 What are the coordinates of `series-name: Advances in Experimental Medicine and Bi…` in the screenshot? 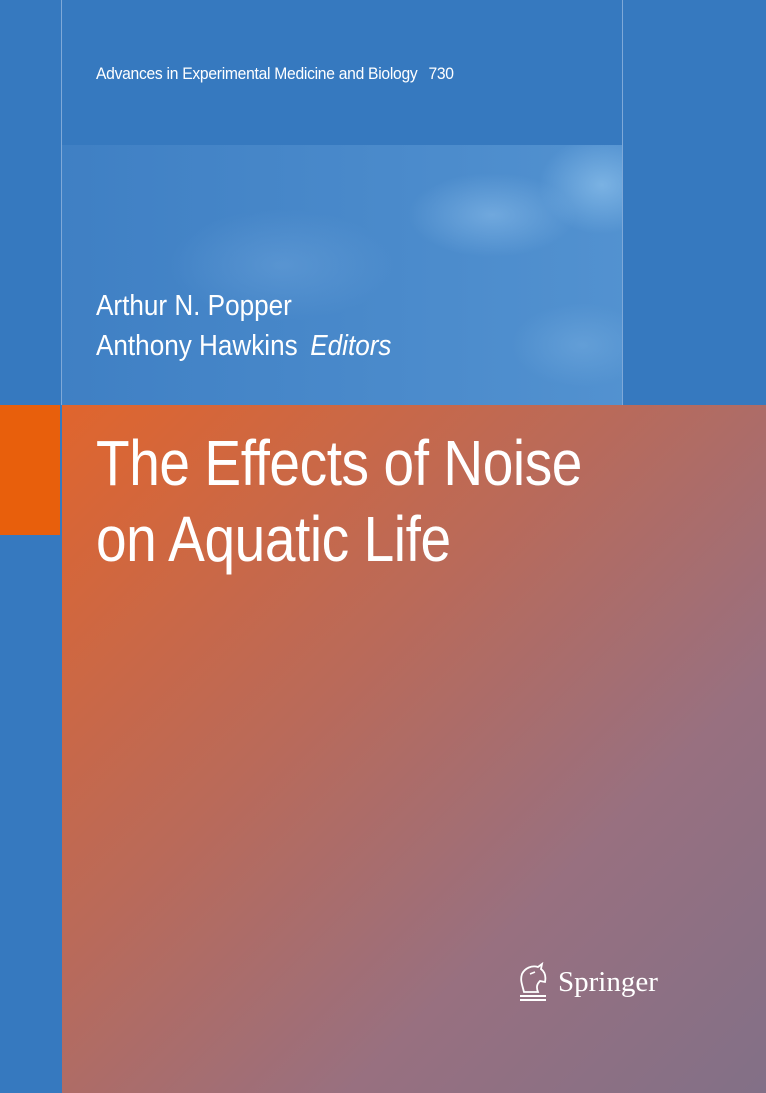 It's located at (257, 73).